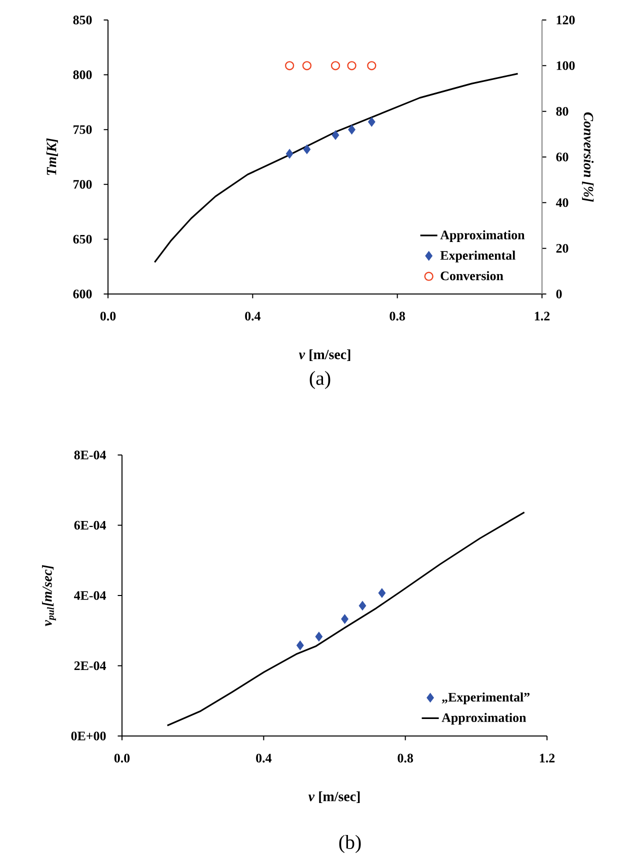 This screenshot has height=860, width=619. What do you see at coordinates (49, 595) in the screenshot?
I see `y-axis-title: v$_{pul}$[m/sec]` at bounding box center [49, 595].